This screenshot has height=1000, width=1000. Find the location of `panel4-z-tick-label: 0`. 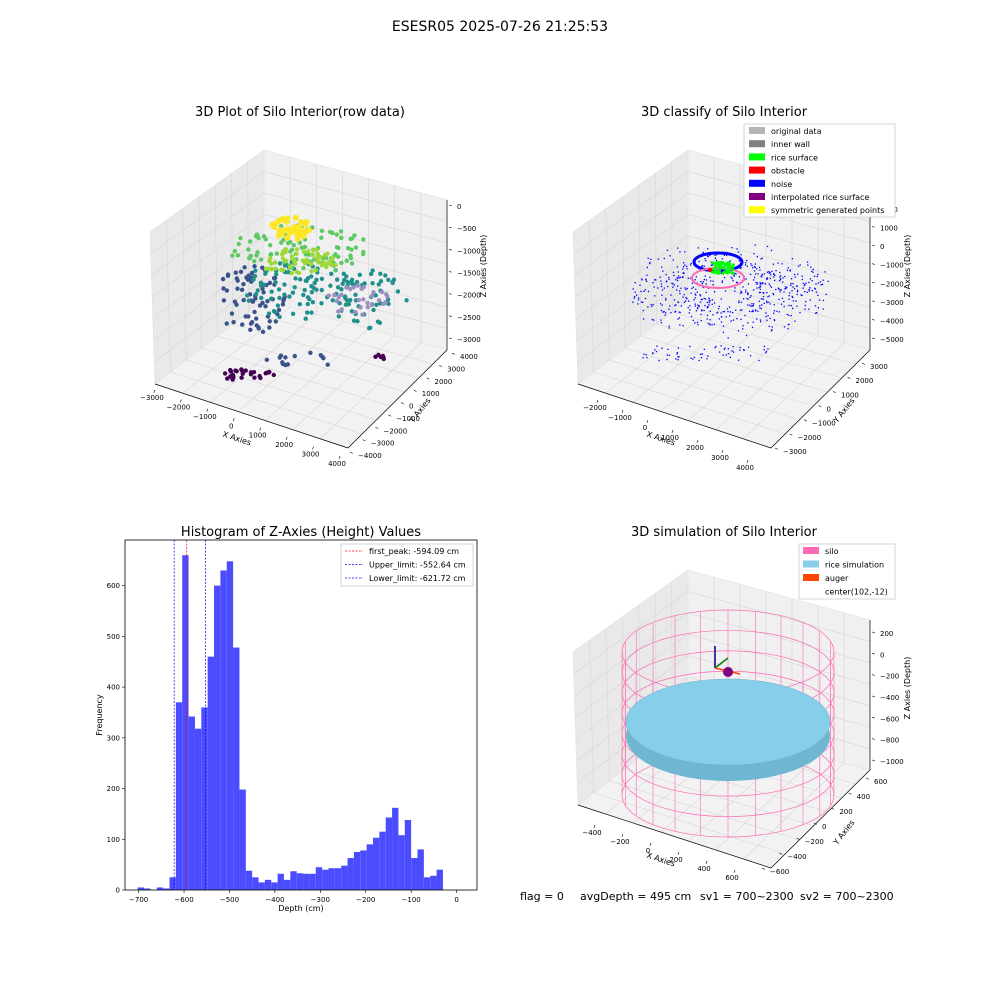

panel4-z-tick-label: 0 is located at coordinates (882, 655).